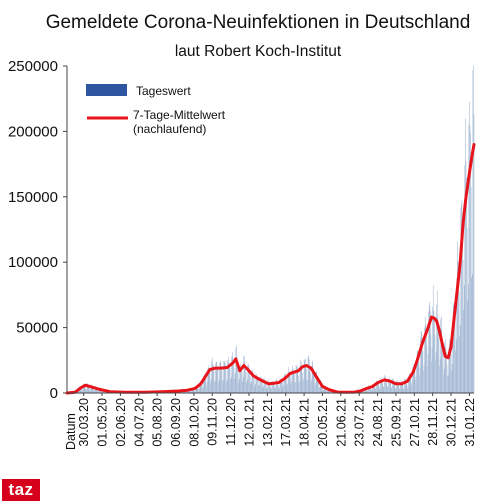 The image size is (504, 504). What do you see at coordinates (341, 422) in the screenshot?
I see `x-tick-label: 21.06.21` at bounding box center [341, 422].